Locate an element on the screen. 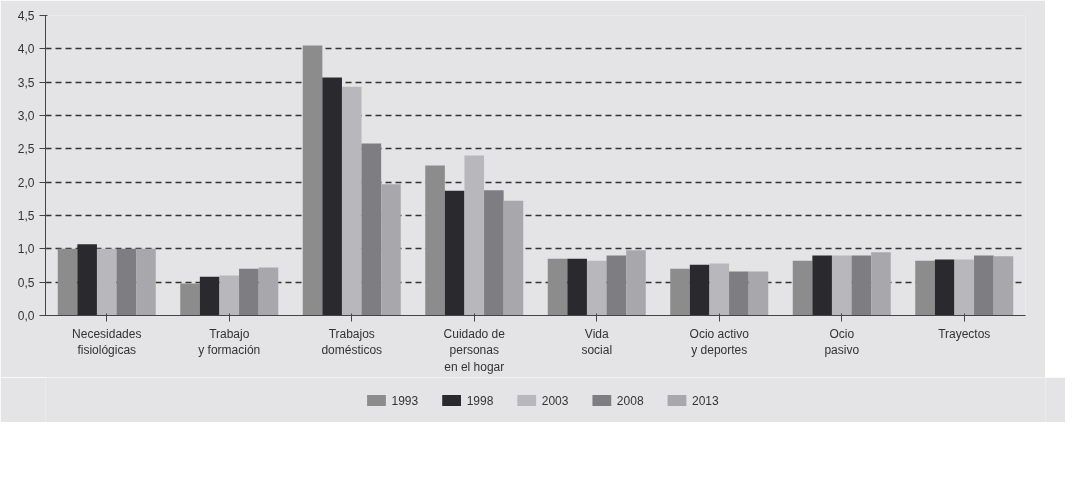 Image resolution: width=1089 pixels, height=501 pixels. y-tick-label: 1,5 is located at coordinates (26, 216).